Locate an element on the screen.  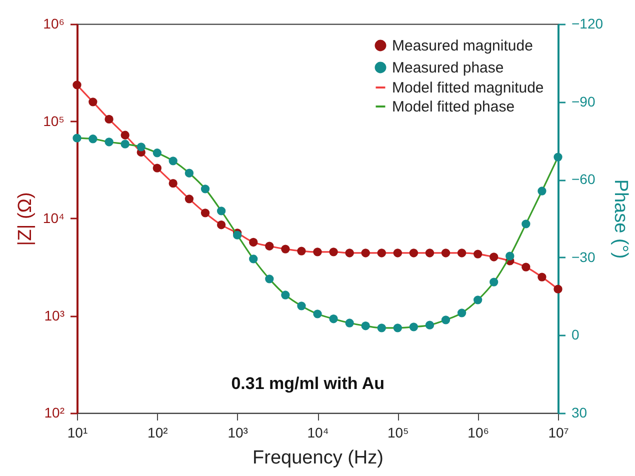
x-tick-label: 10² is located at coordinates (158, 432).